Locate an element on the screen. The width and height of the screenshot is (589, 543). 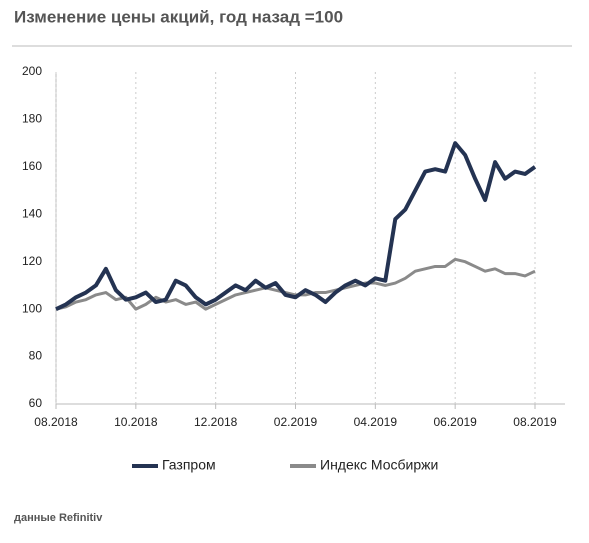
y-tick-label: 60 is located at coordinates (36, 403).